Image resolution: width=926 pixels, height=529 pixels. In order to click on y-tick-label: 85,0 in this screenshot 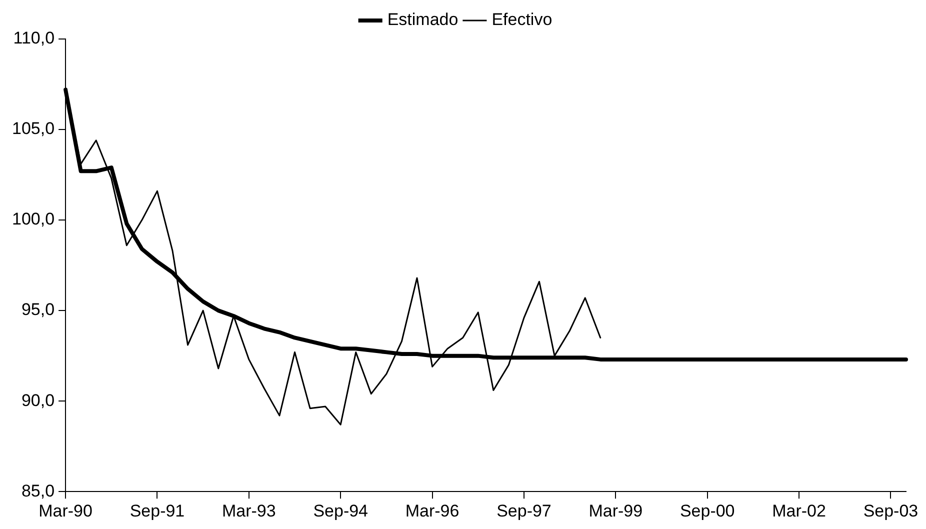, I will do `click(38, 490)`.